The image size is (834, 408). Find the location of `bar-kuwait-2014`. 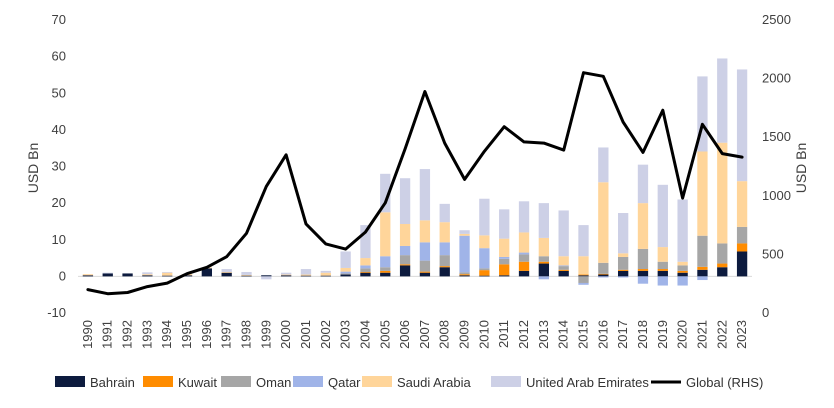

bar-kuwait-2014 is located at coordinates (563, 270).